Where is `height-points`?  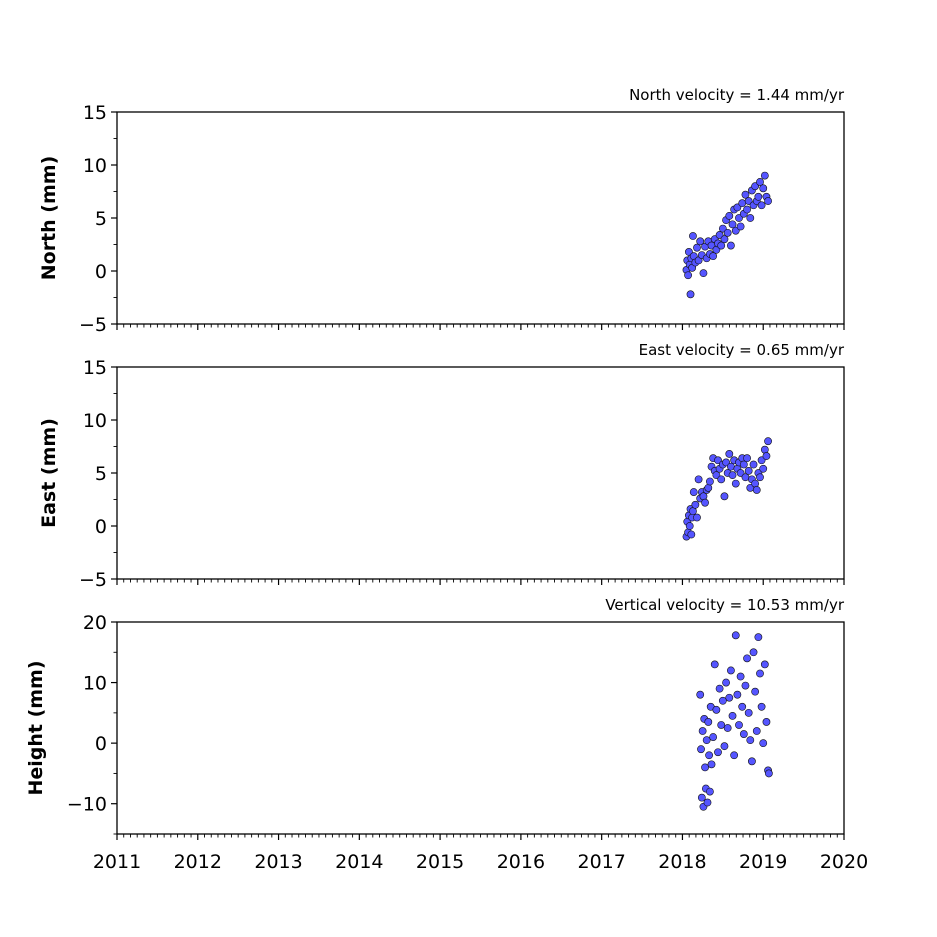 height-points is located at coordinates (734, 721).